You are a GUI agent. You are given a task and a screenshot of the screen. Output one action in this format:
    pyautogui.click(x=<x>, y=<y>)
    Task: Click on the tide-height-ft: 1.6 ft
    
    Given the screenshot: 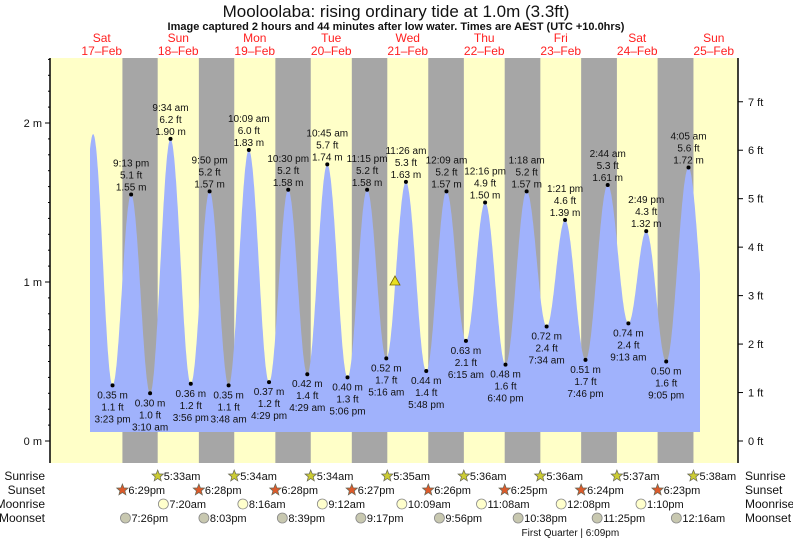 What is the action you would take?
    pyautogui.click(x=666, y=384)
    